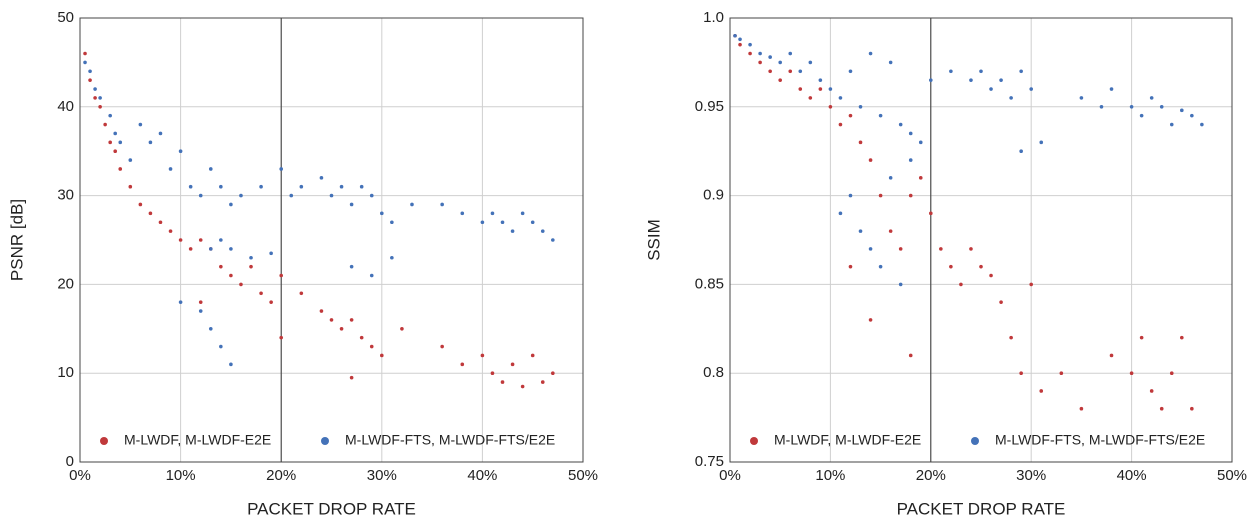 This screenshot has height=523, width=1250. Describe the element at coordinates (713, 17) in the screenshot. I see `y-tick-label: 1.0` at that location.